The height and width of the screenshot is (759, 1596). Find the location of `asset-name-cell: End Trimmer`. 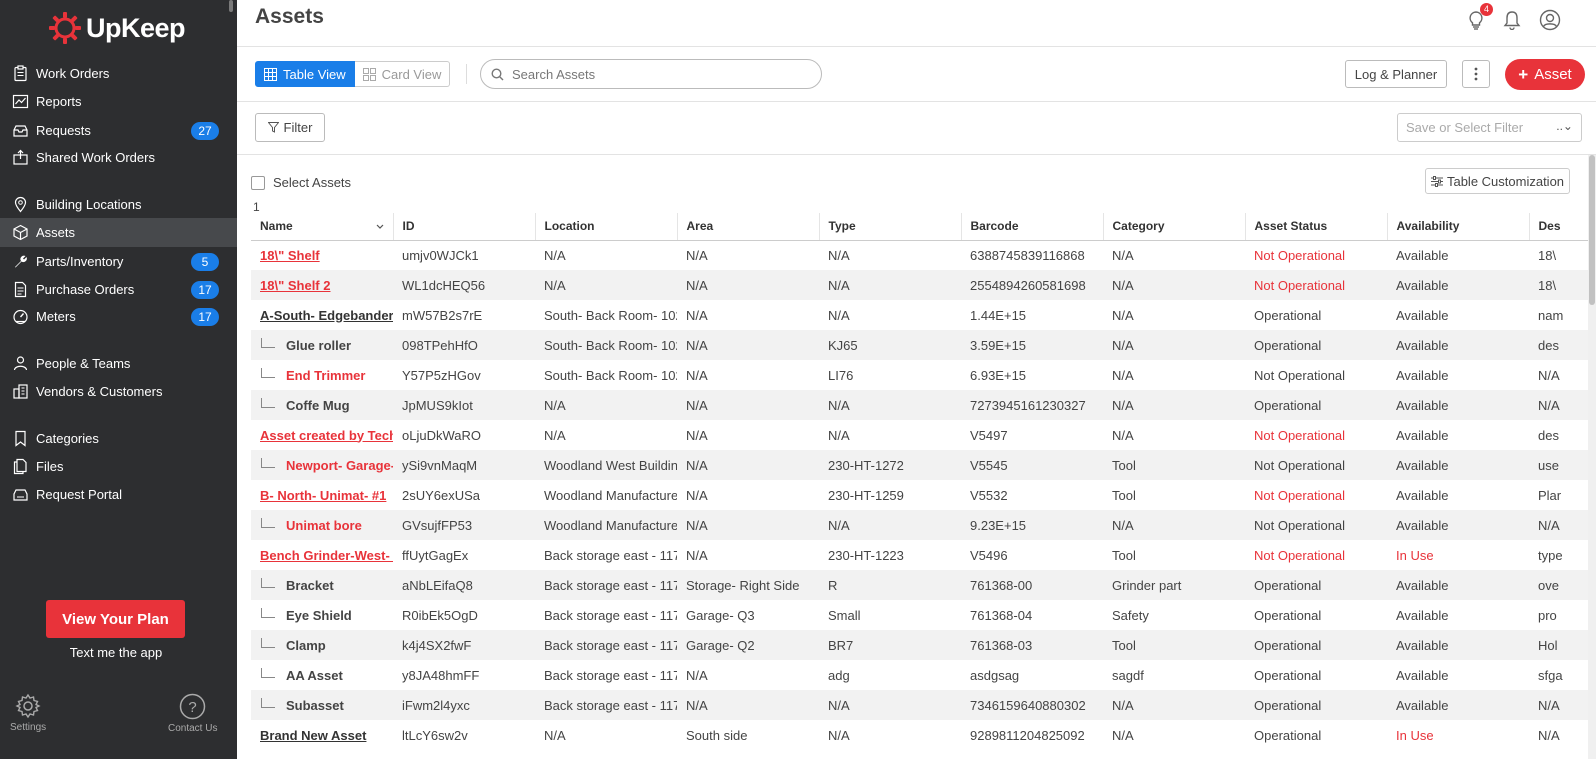

asset-name-cell: End Trimmer is located at coordinates (322, 375).